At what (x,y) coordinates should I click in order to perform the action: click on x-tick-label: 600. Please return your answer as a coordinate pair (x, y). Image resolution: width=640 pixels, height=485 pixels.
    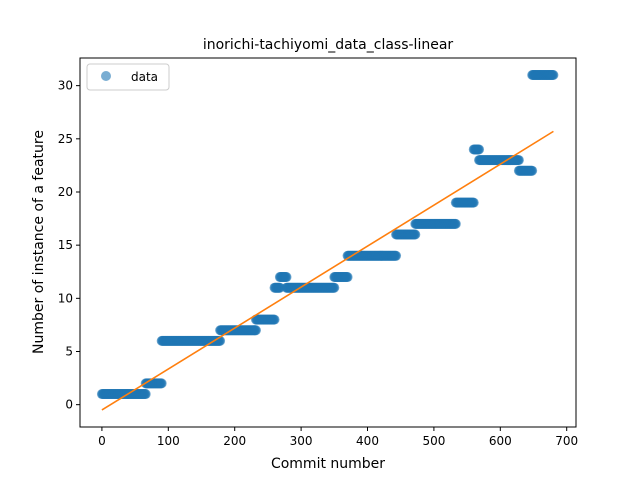
    Looking at the image, I should click on (500, 441).